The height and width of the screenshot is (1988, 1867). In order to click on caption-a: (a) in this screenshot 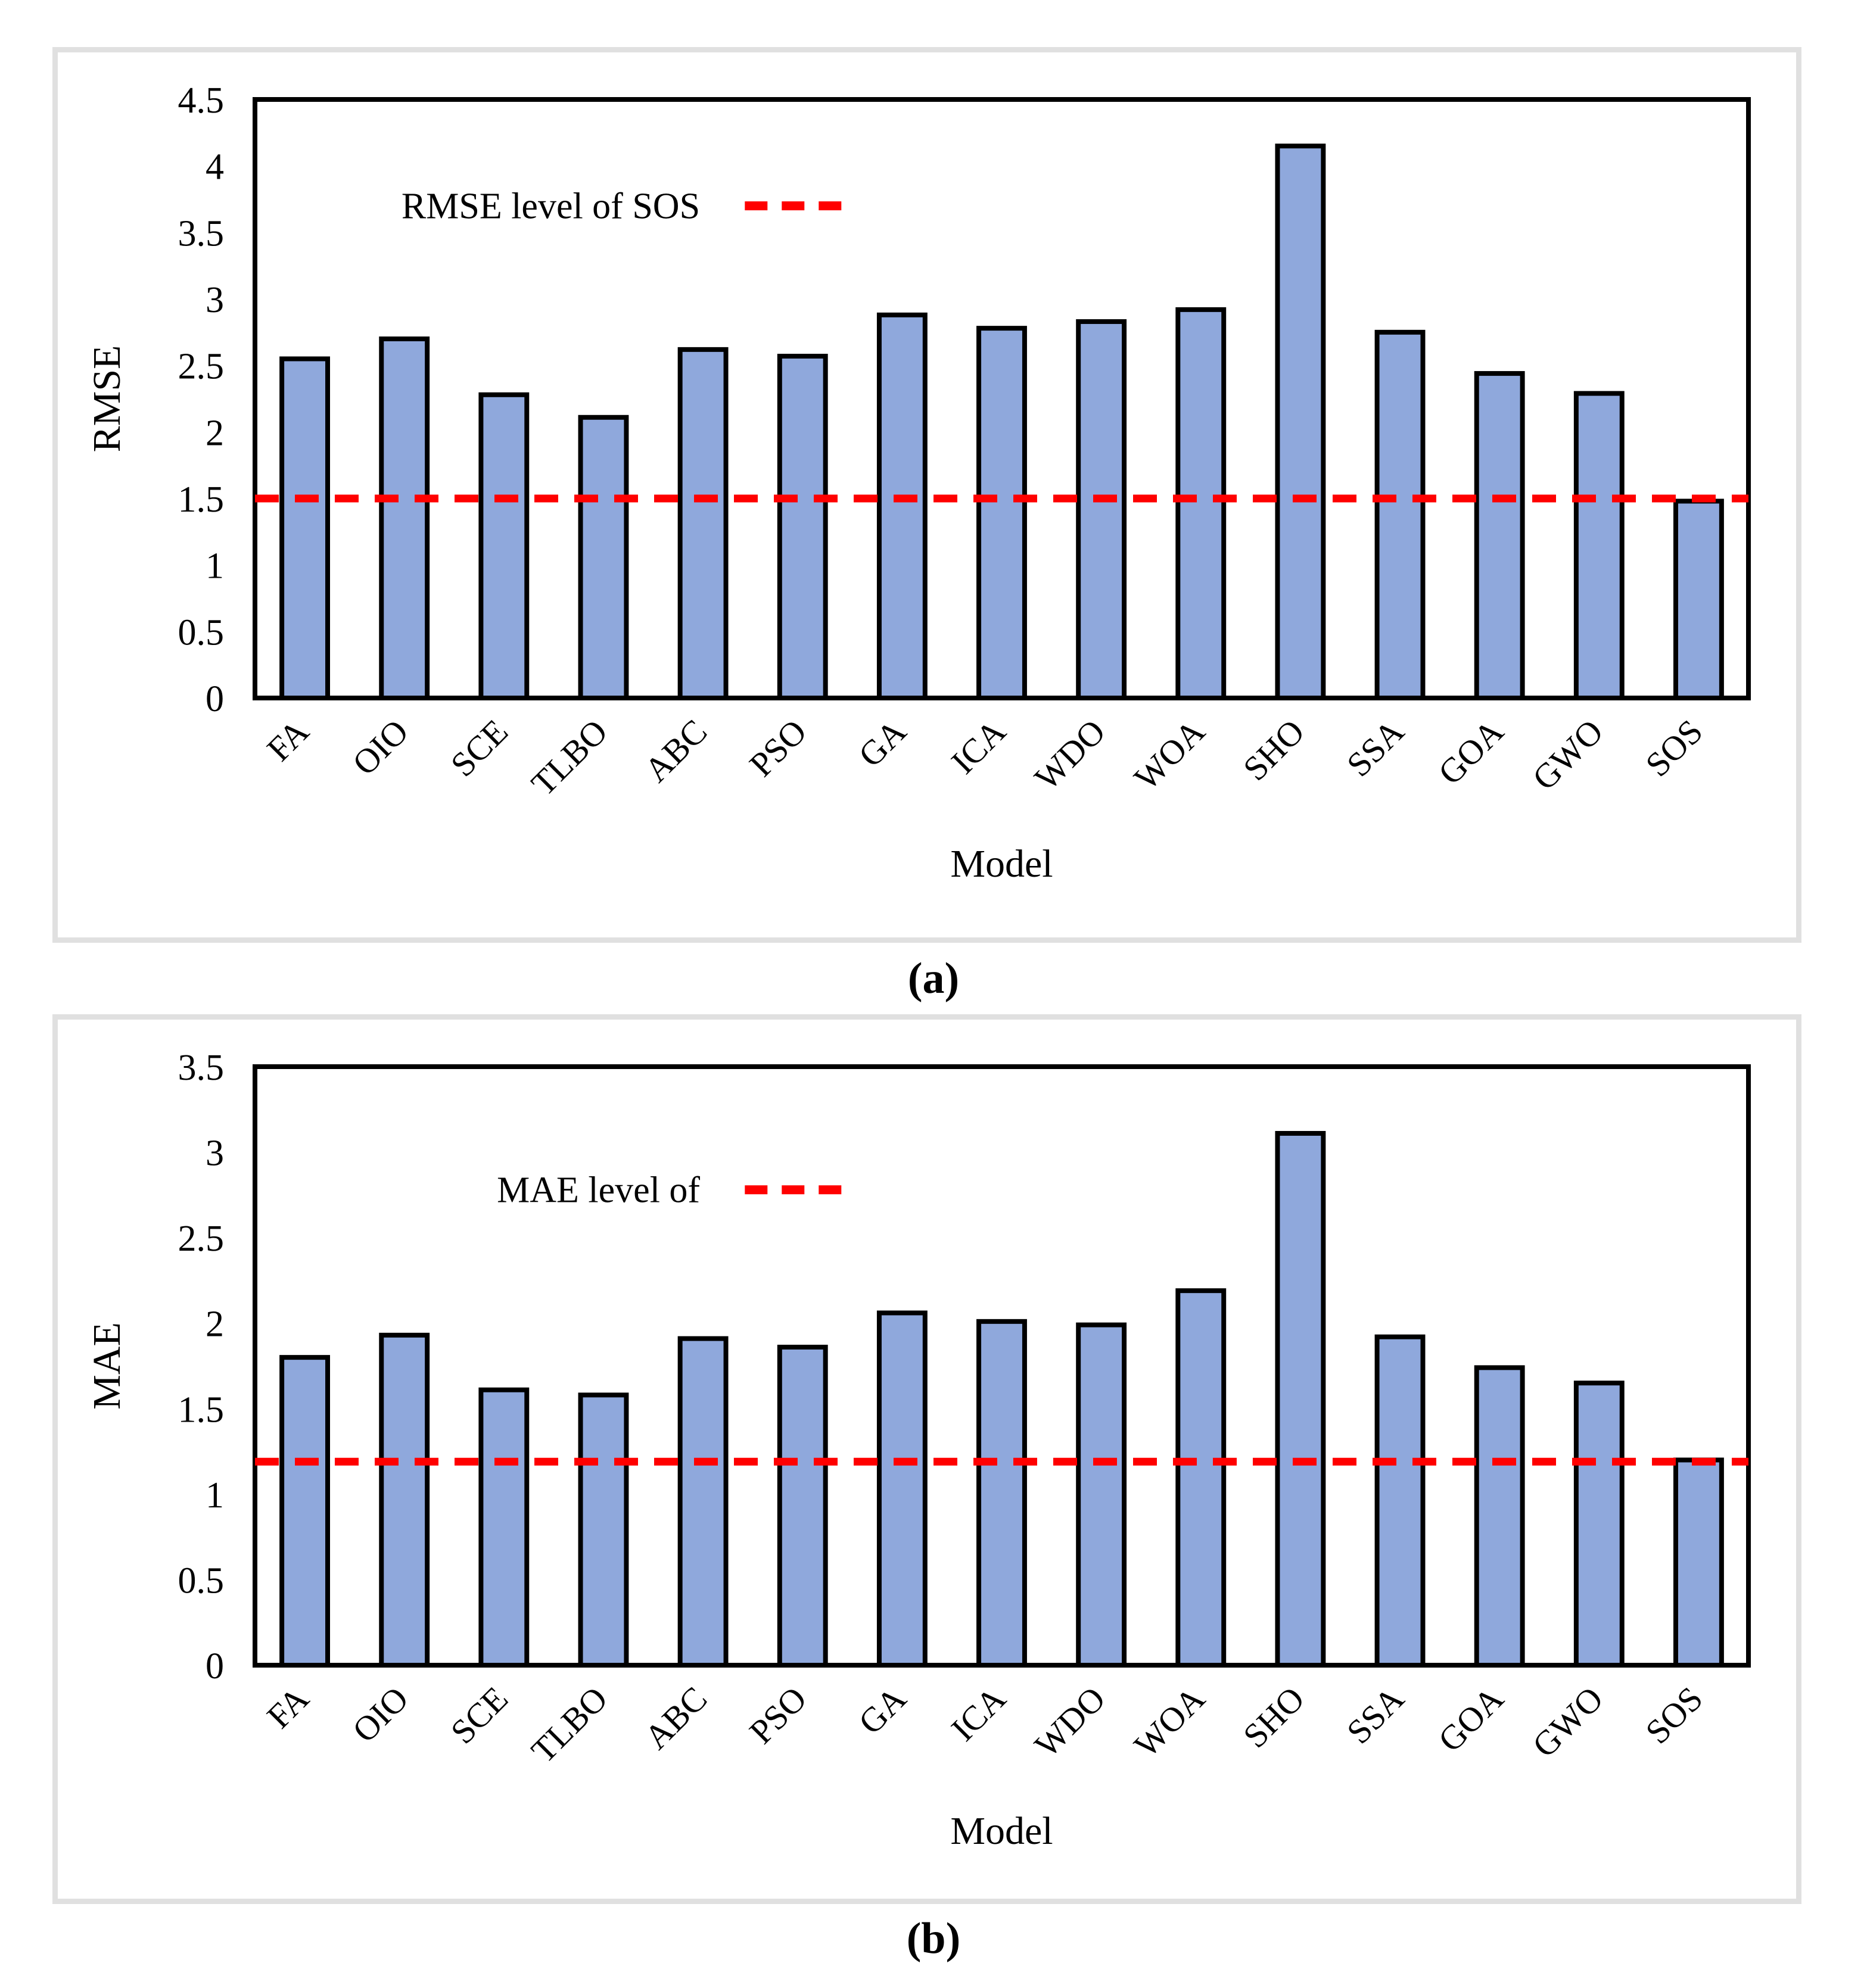, I will do `click(933, 978)`.